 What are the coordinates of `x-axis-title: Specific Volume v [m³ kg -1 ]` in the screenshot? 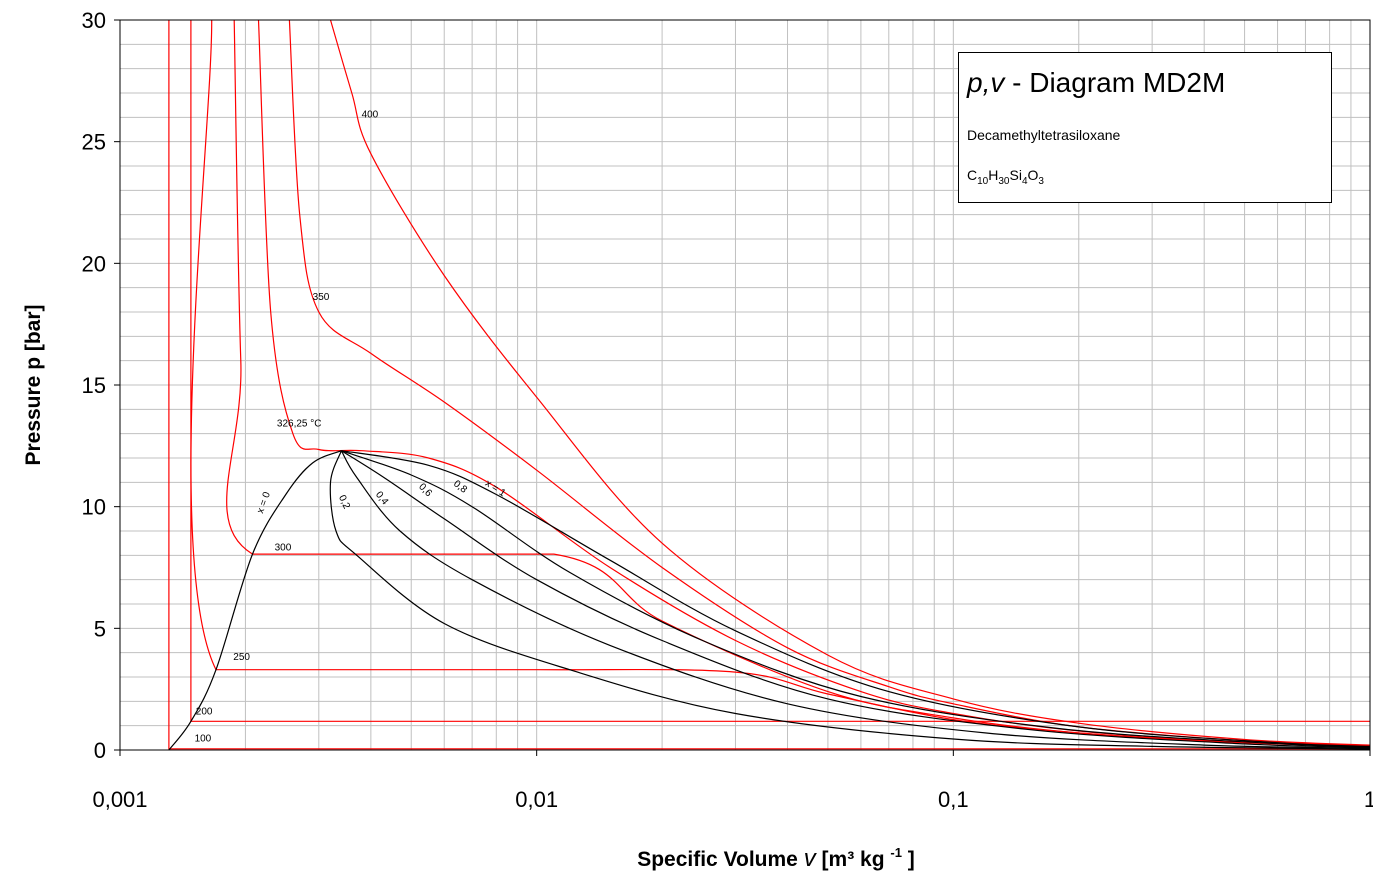 It's located at (776, 855).